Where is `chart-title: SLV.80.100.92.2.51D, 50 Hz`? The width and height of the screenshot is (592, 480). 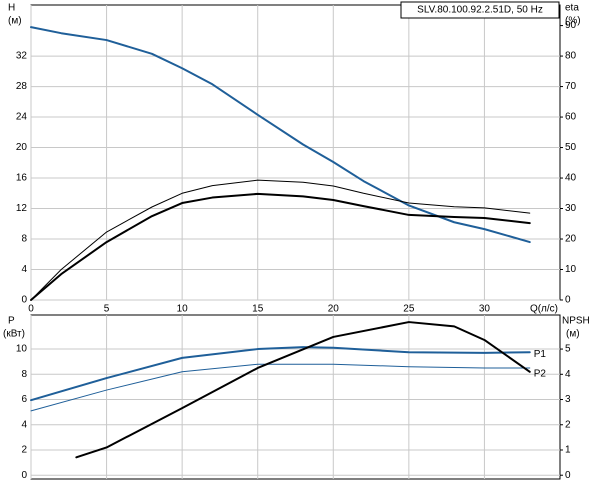
chart-title: SLV.80.100.92.2.51D, 50 Hz is located at coordinates (480, 10).